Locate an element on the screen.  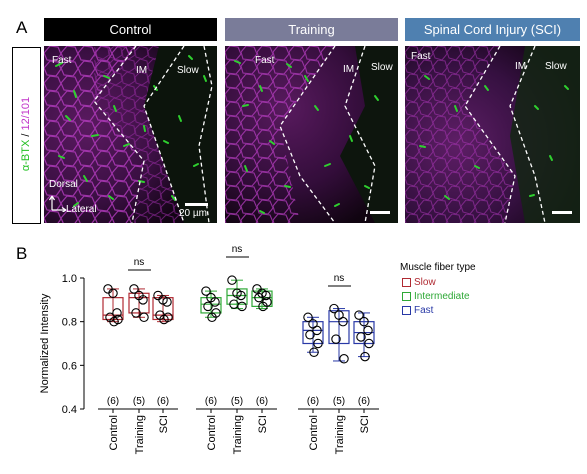
box-fast-control is located at coordinates (313, 333).